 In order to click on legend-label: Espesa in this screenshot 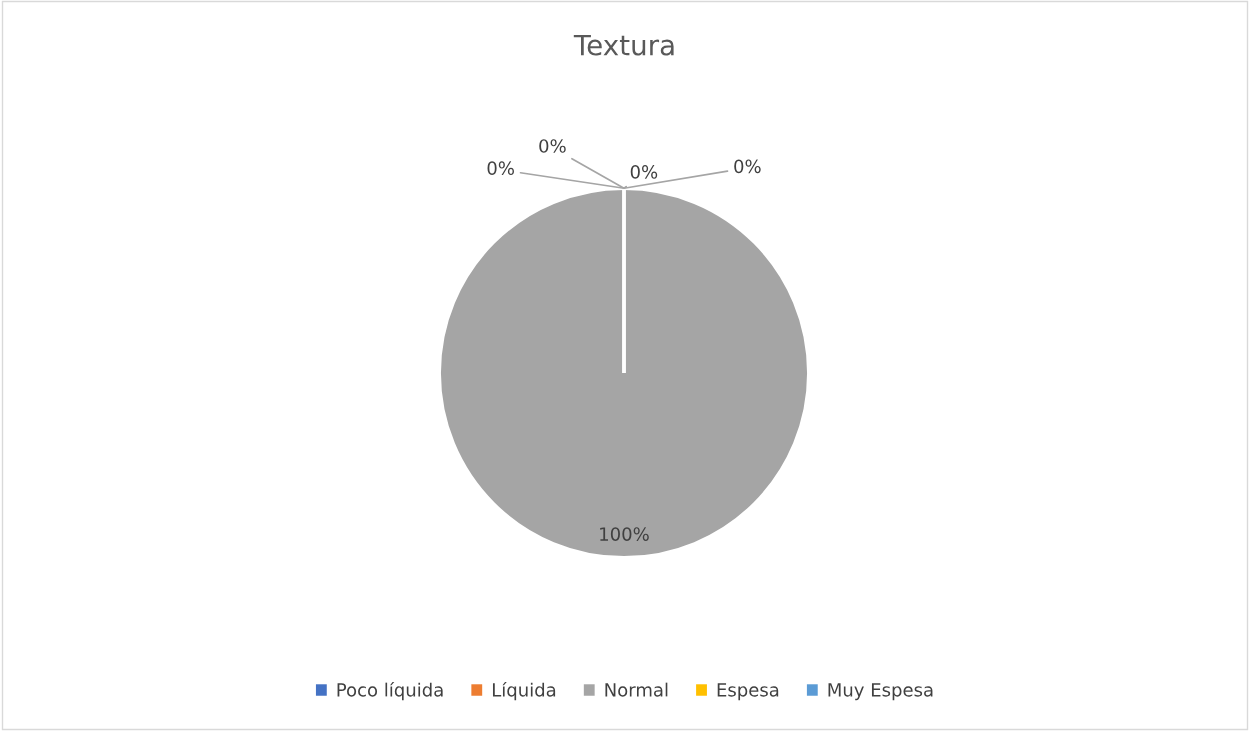, I will do `click(748, 692)`.